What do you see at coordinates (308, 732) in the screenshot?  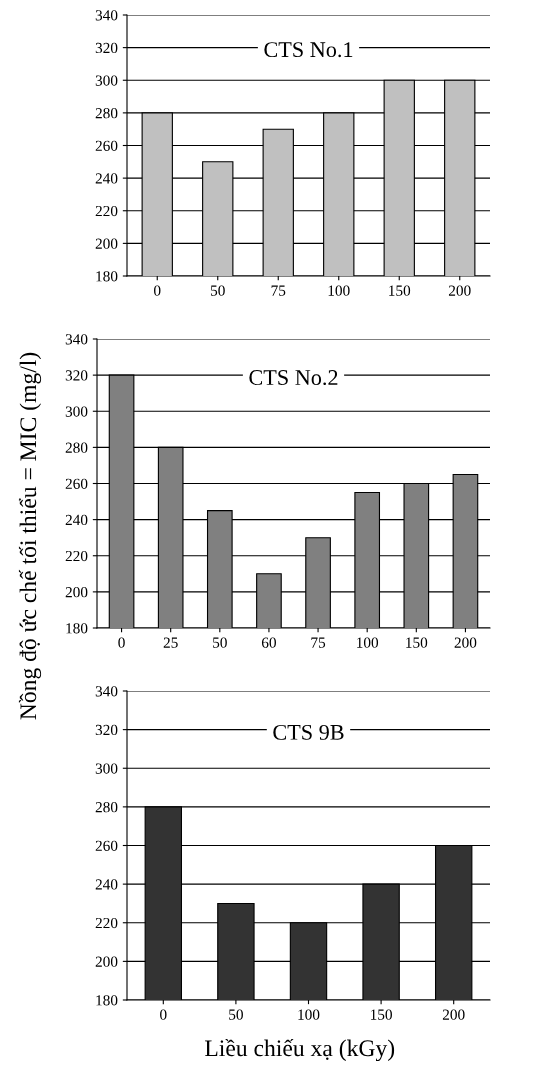 I see `text: CTS 9B` at bounding box center [308, 732].